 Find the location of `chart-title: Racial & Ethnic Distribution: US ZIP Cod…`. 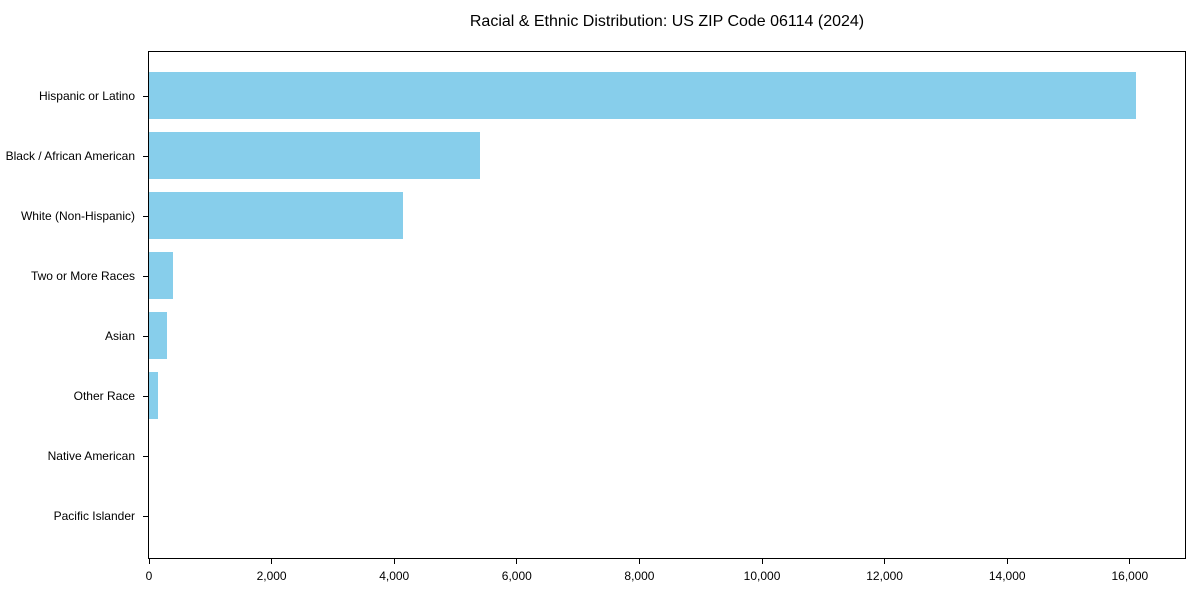

chart-title: Racial & Ethnic Distribution: US ZIP Cod… is located at coordinates (667, 21).